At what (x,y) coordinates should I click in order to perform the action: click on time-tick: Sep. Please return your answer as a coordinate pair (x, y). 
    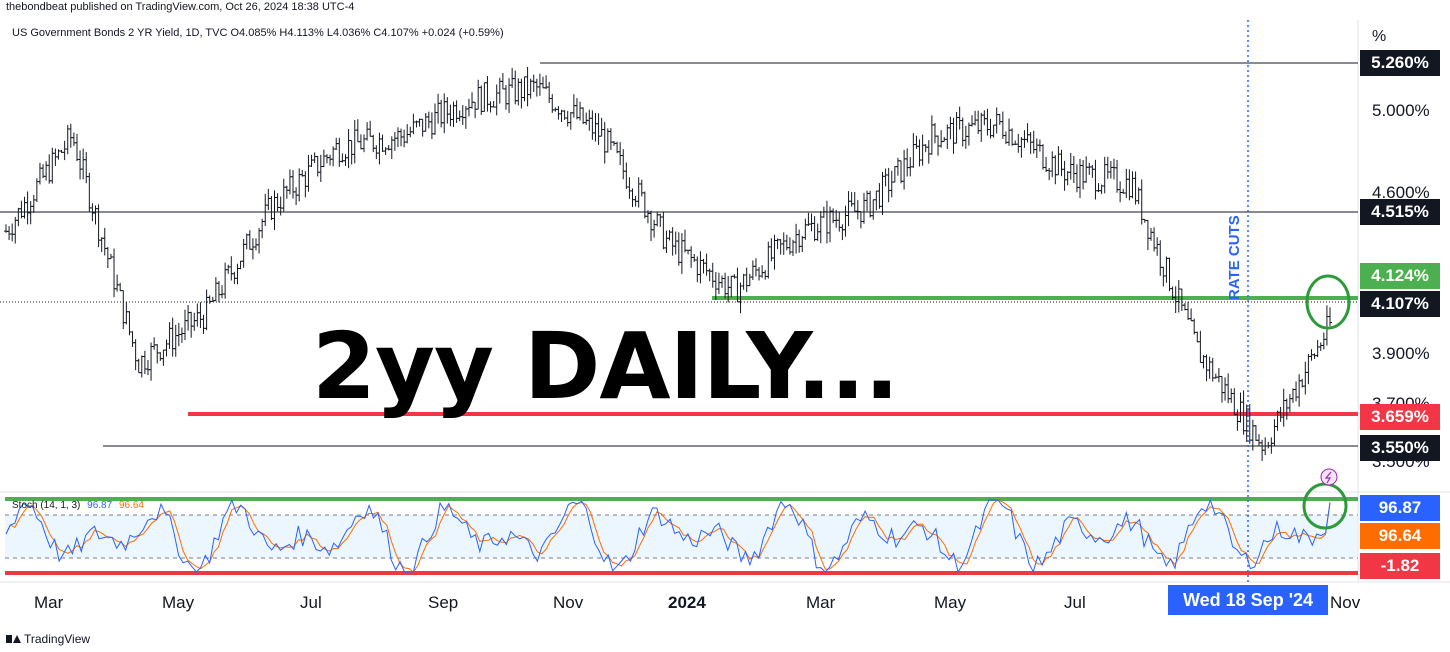
    Looking at the image, I should click on (443, 602).